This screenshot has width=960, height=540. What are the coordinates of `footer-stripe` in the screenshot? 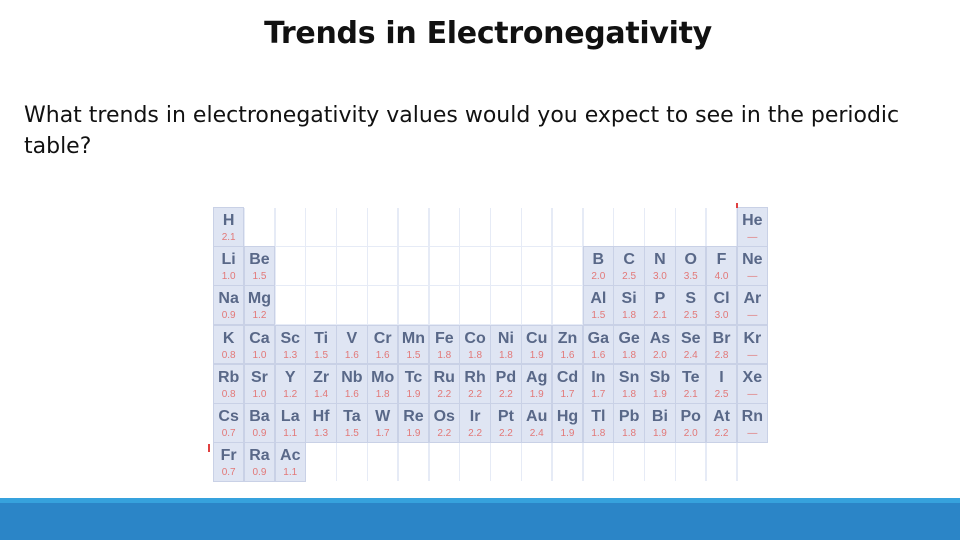 It's located at (480, 500).